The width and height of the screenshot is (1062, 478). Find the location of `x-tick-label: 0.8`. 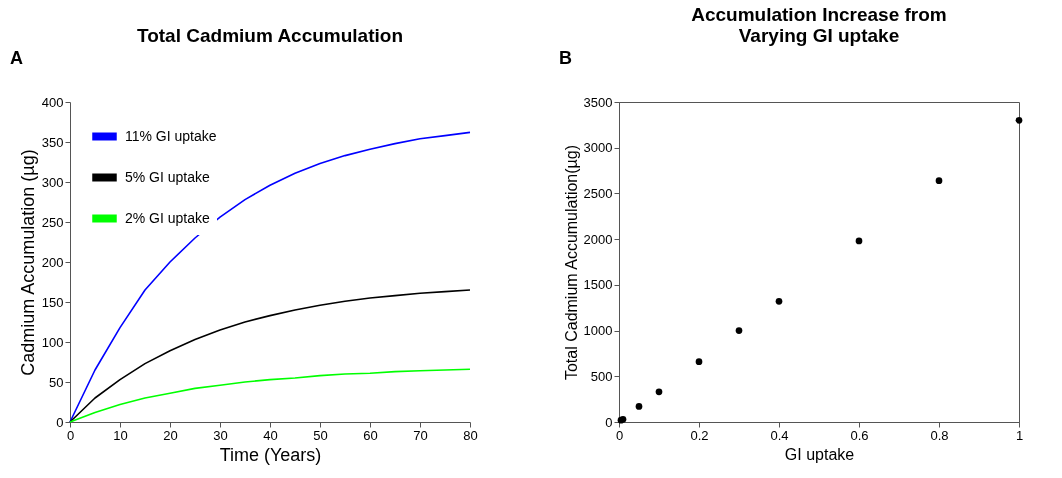

x-tick-label: 0.8 is located at coordinates (939, 435).